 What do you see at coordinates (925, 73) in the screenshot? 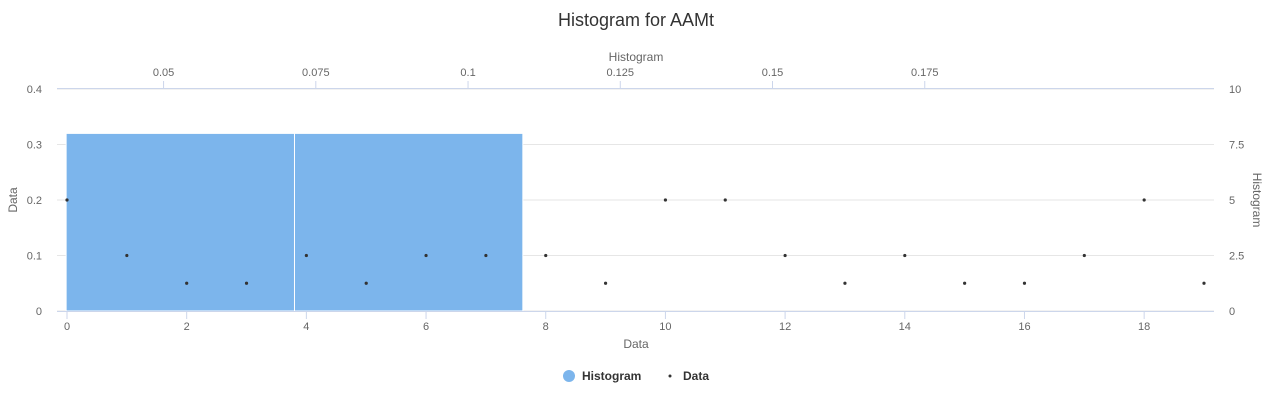
I see `x-top-tick-label: 0.175` at bounding box center [925, 73].